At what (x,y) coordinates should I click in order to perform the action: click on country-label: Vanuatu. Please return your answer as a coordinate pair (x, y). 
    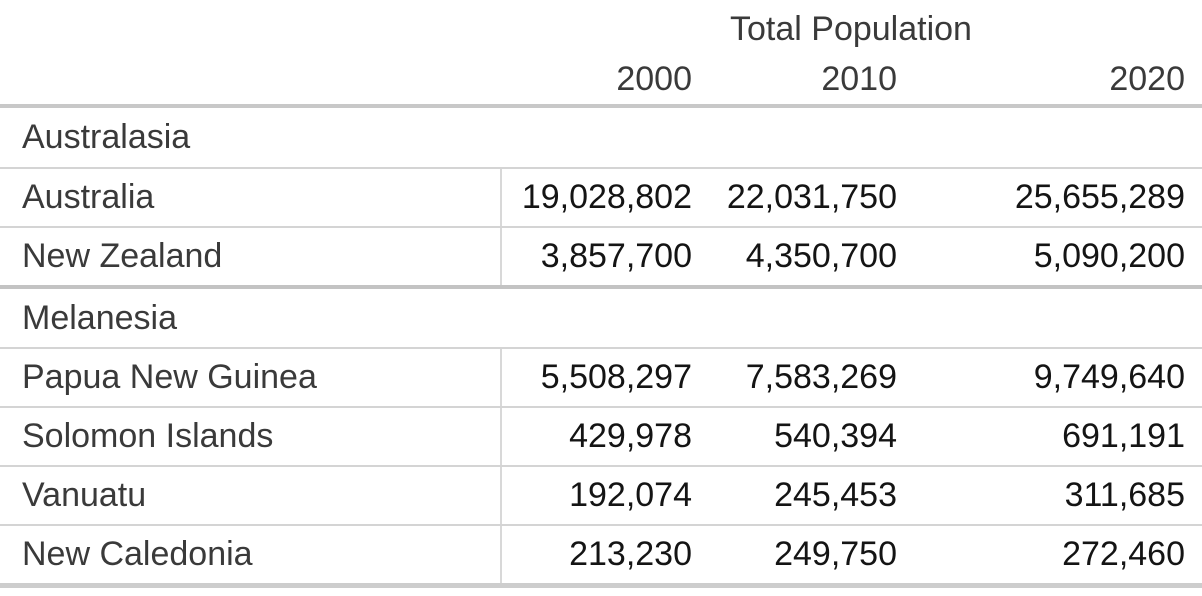
    Looking at the image, I should click on (84, 495).